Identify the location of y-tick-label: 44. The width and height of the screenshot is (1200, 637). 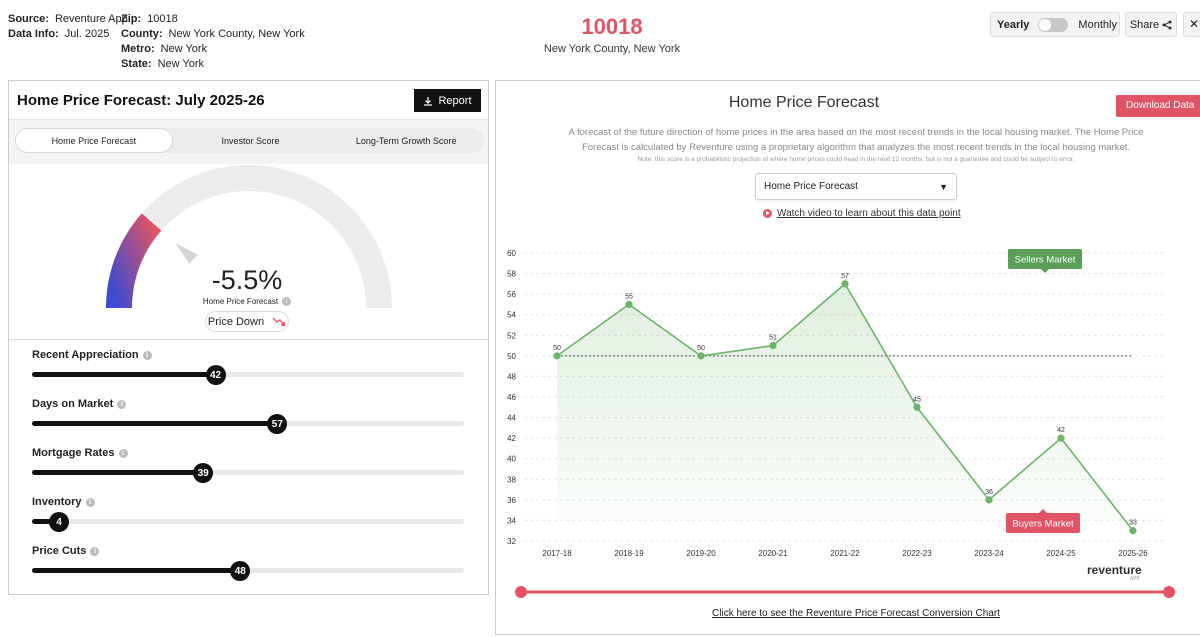
(511, 418).